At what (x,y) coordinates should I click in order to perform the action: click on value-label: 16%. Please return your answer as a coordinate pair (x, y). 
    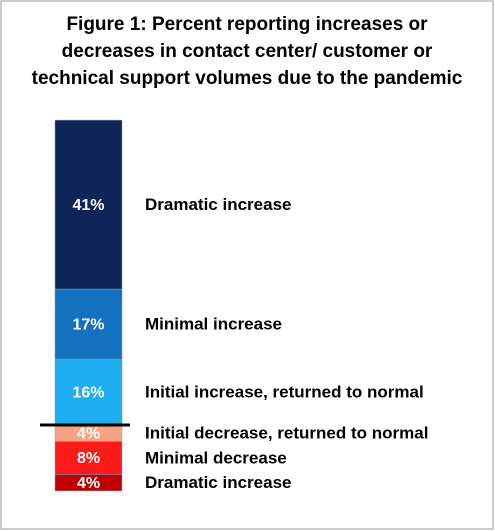
    Looking at the image, I should click on (88, 392).